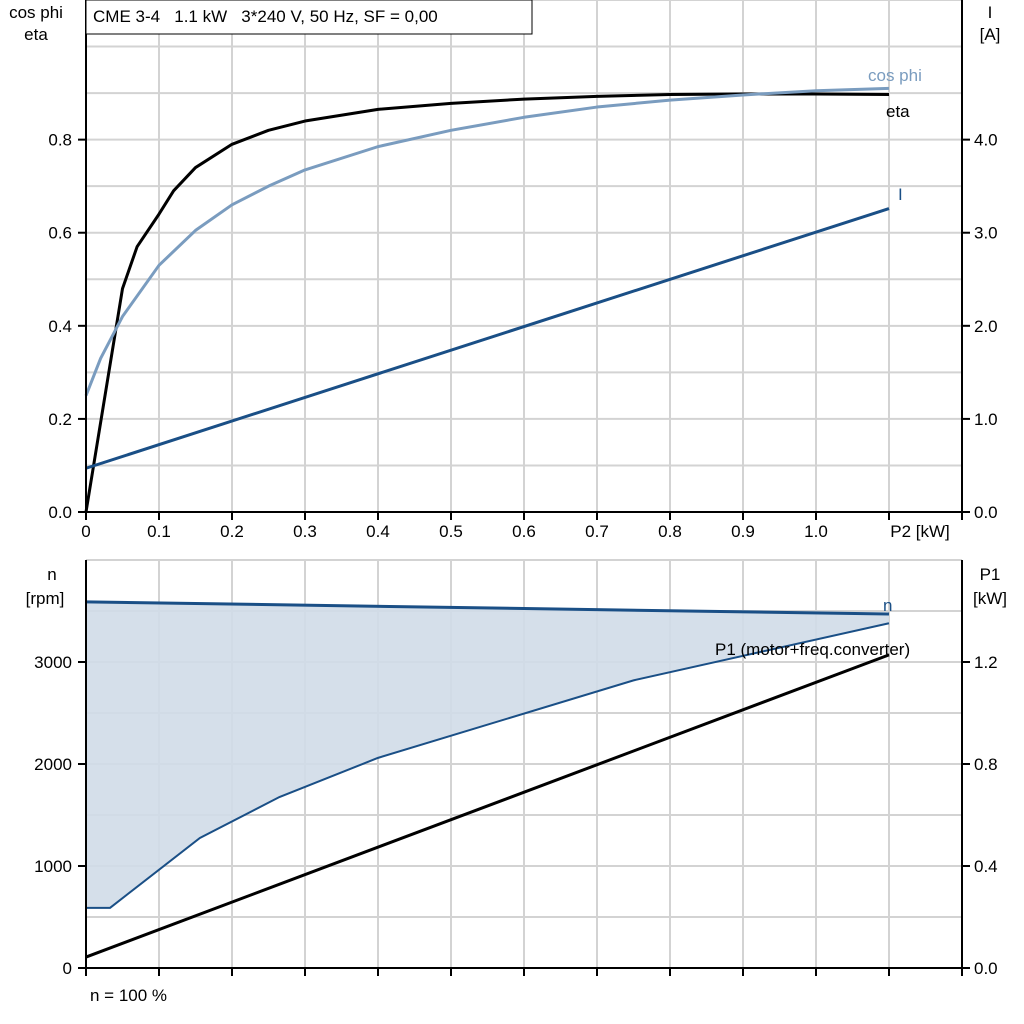  I want to click on left-tick-label: 2000, so click(53, 764).